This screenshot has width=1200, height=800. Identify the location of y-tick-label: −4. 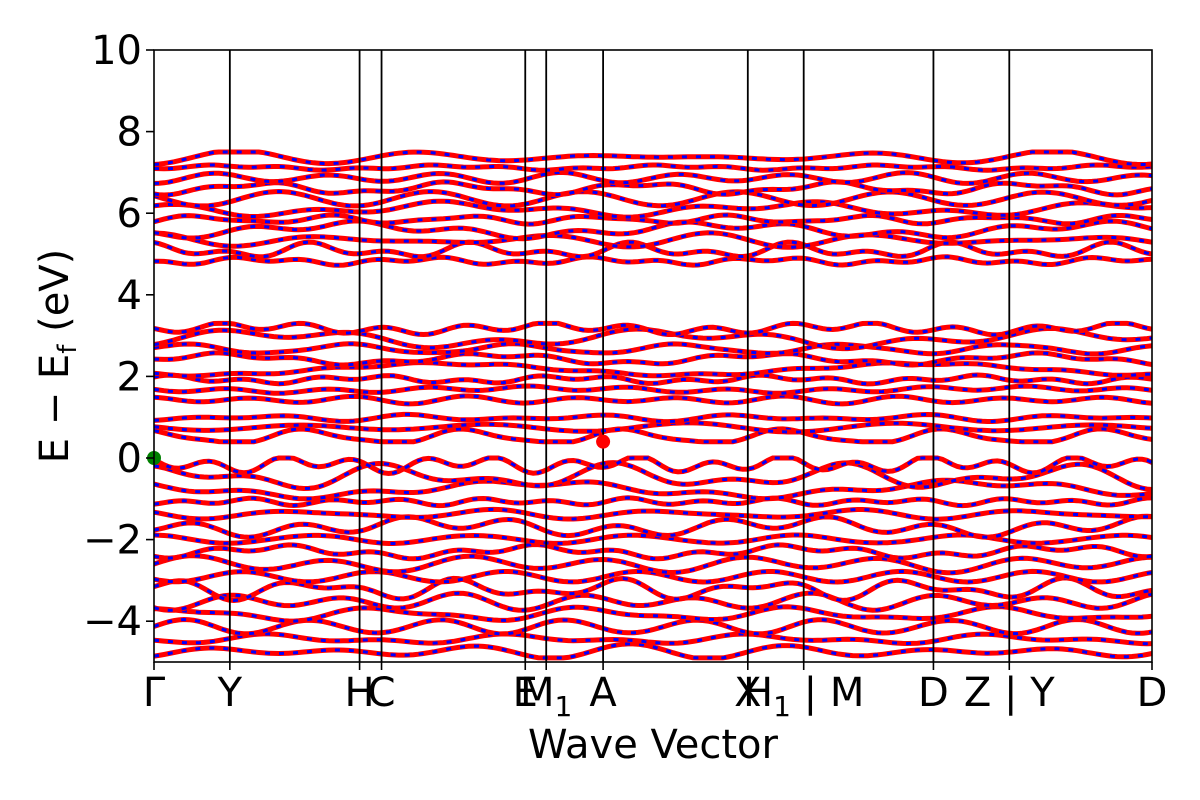
(112, 622).